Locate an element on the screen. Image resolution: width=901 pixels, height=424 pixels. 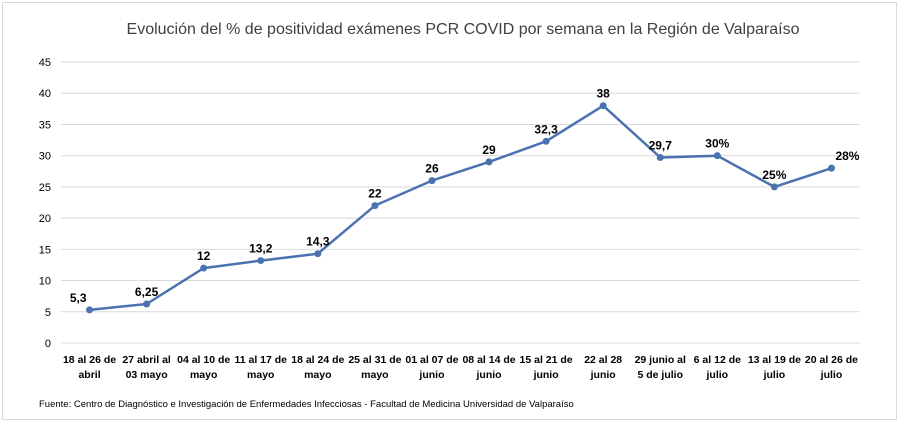
x-tick-label: 11 al 17 de mayo is located at coordinates (260, 367).